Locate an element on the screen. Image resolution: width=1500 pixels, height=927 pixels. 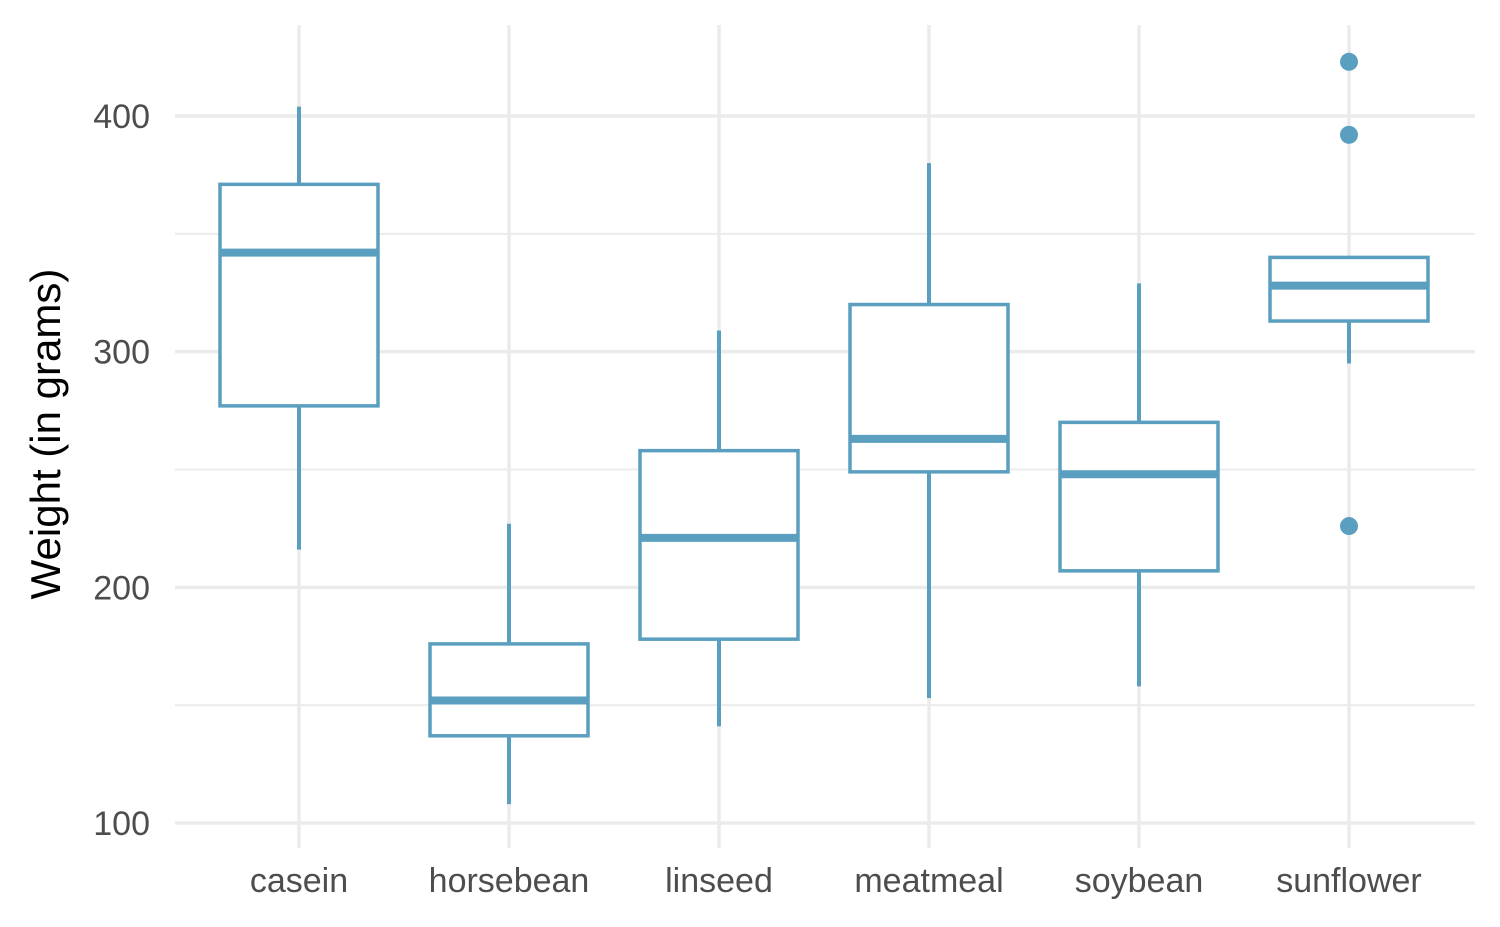
box-horsebean is located at coordinates (509, 664).